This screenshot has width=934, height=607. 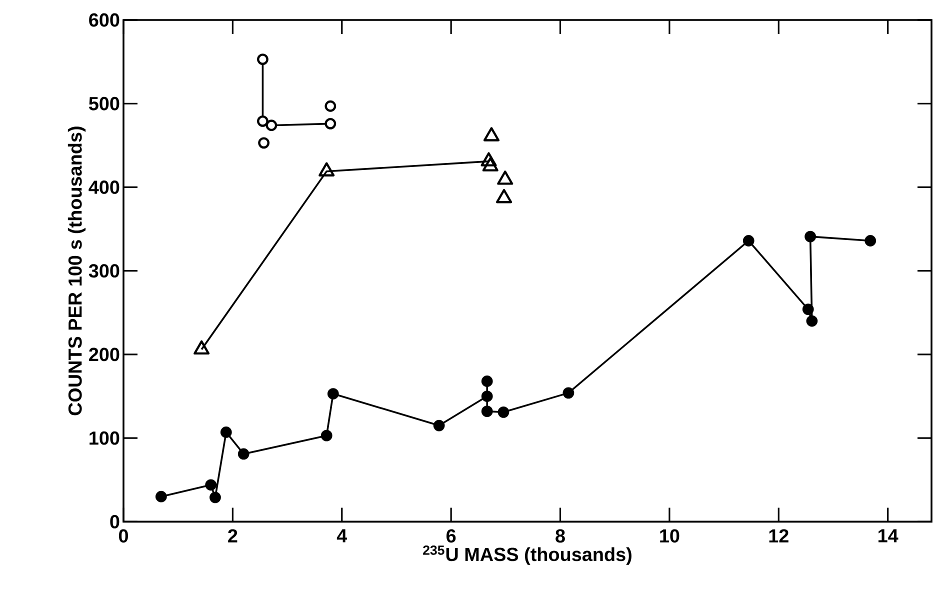 What do you see at coordinates (104, 187) in the screenshot?
I see `y-tick-label: 400` at bounding box center [104, 187].